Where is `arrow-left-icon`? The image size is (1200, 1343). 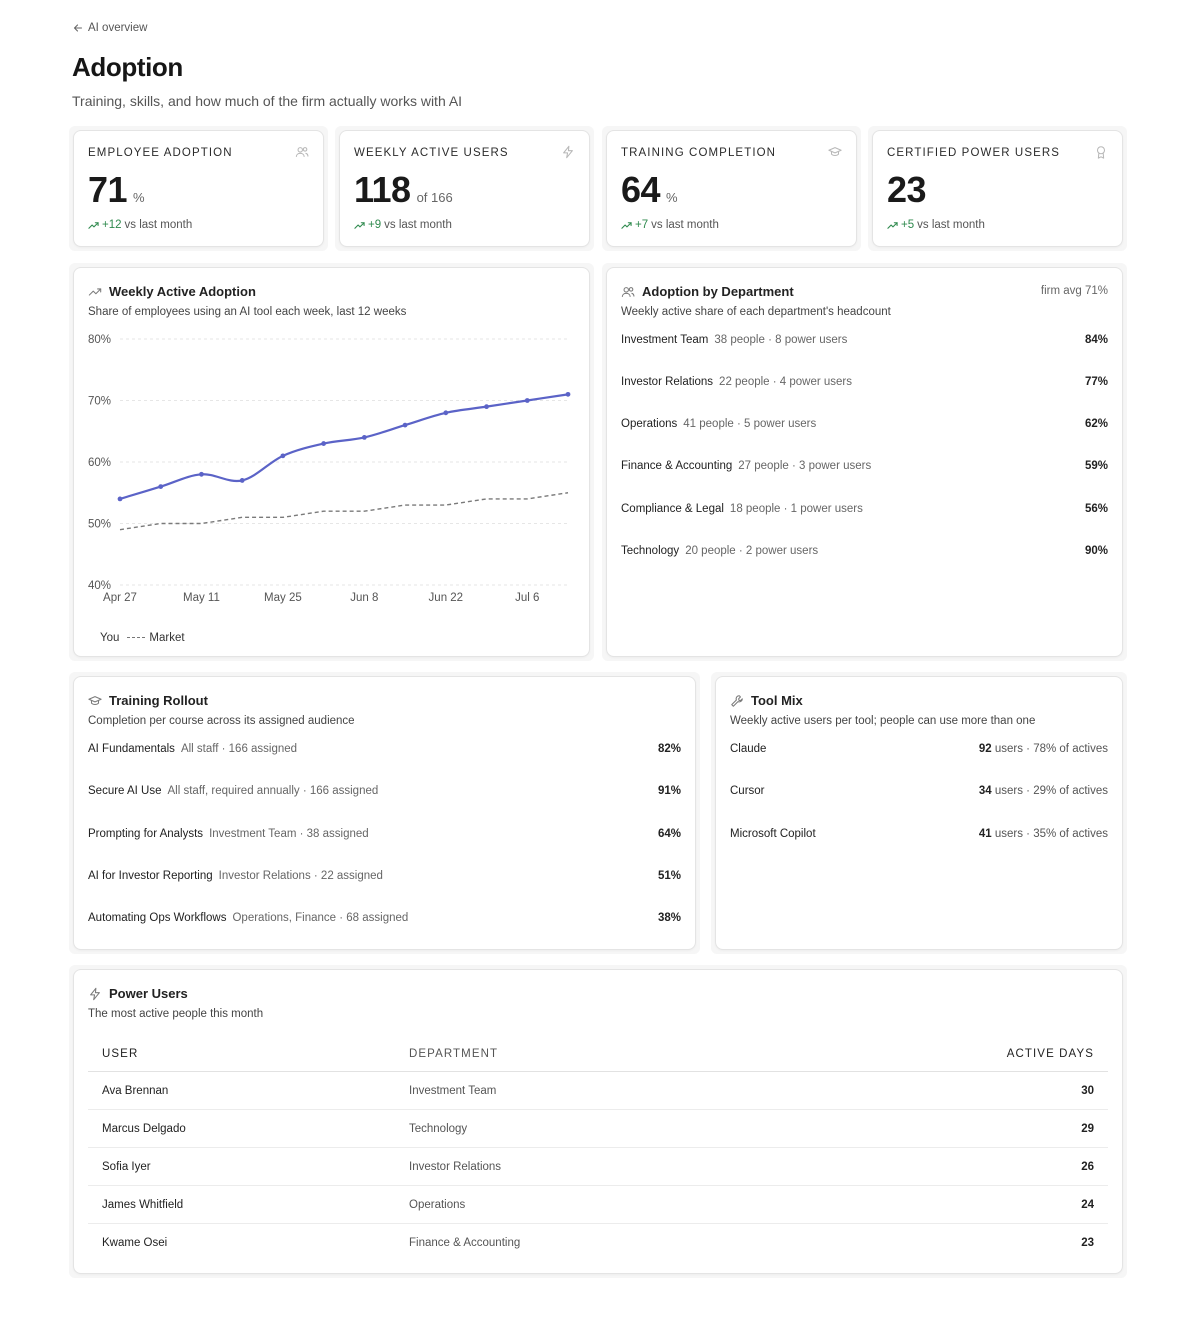
arrow-left-icon is located at coordinates (78, 28).